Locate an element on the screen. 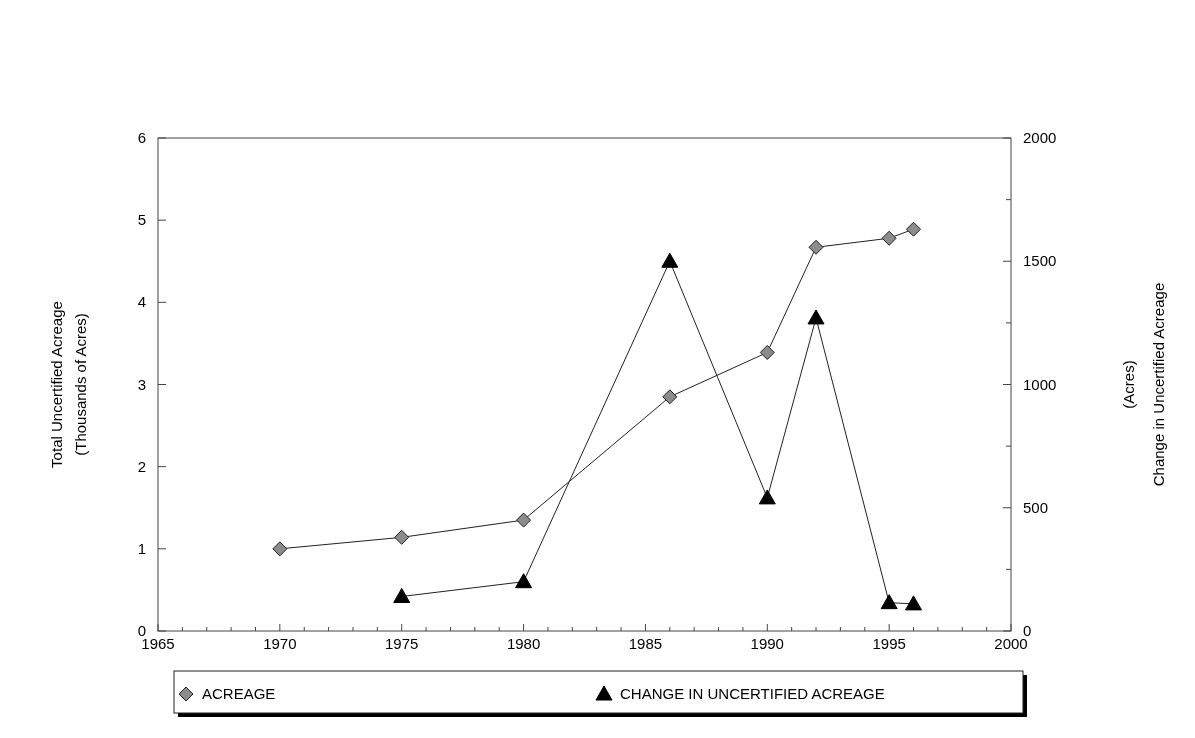 This screenshot has height=738, width=1195. y2-axis-title: Change in Uncertified Acreage (Acres) is located at coordinates (1143, 384).